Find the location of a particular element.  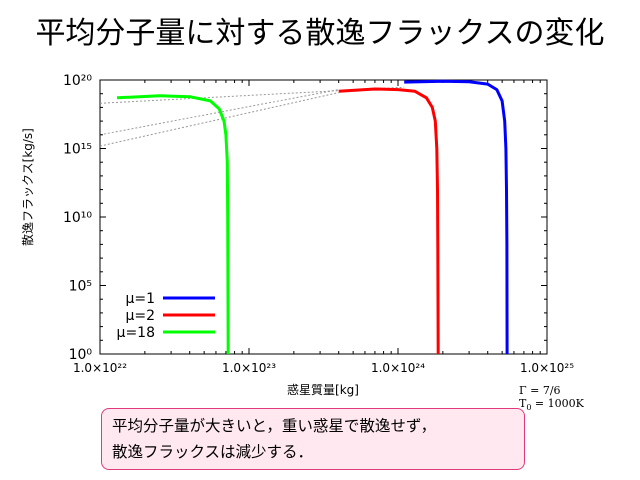

x-axis-label: 惑星質量[kg] is located at coordinates (323, 389).